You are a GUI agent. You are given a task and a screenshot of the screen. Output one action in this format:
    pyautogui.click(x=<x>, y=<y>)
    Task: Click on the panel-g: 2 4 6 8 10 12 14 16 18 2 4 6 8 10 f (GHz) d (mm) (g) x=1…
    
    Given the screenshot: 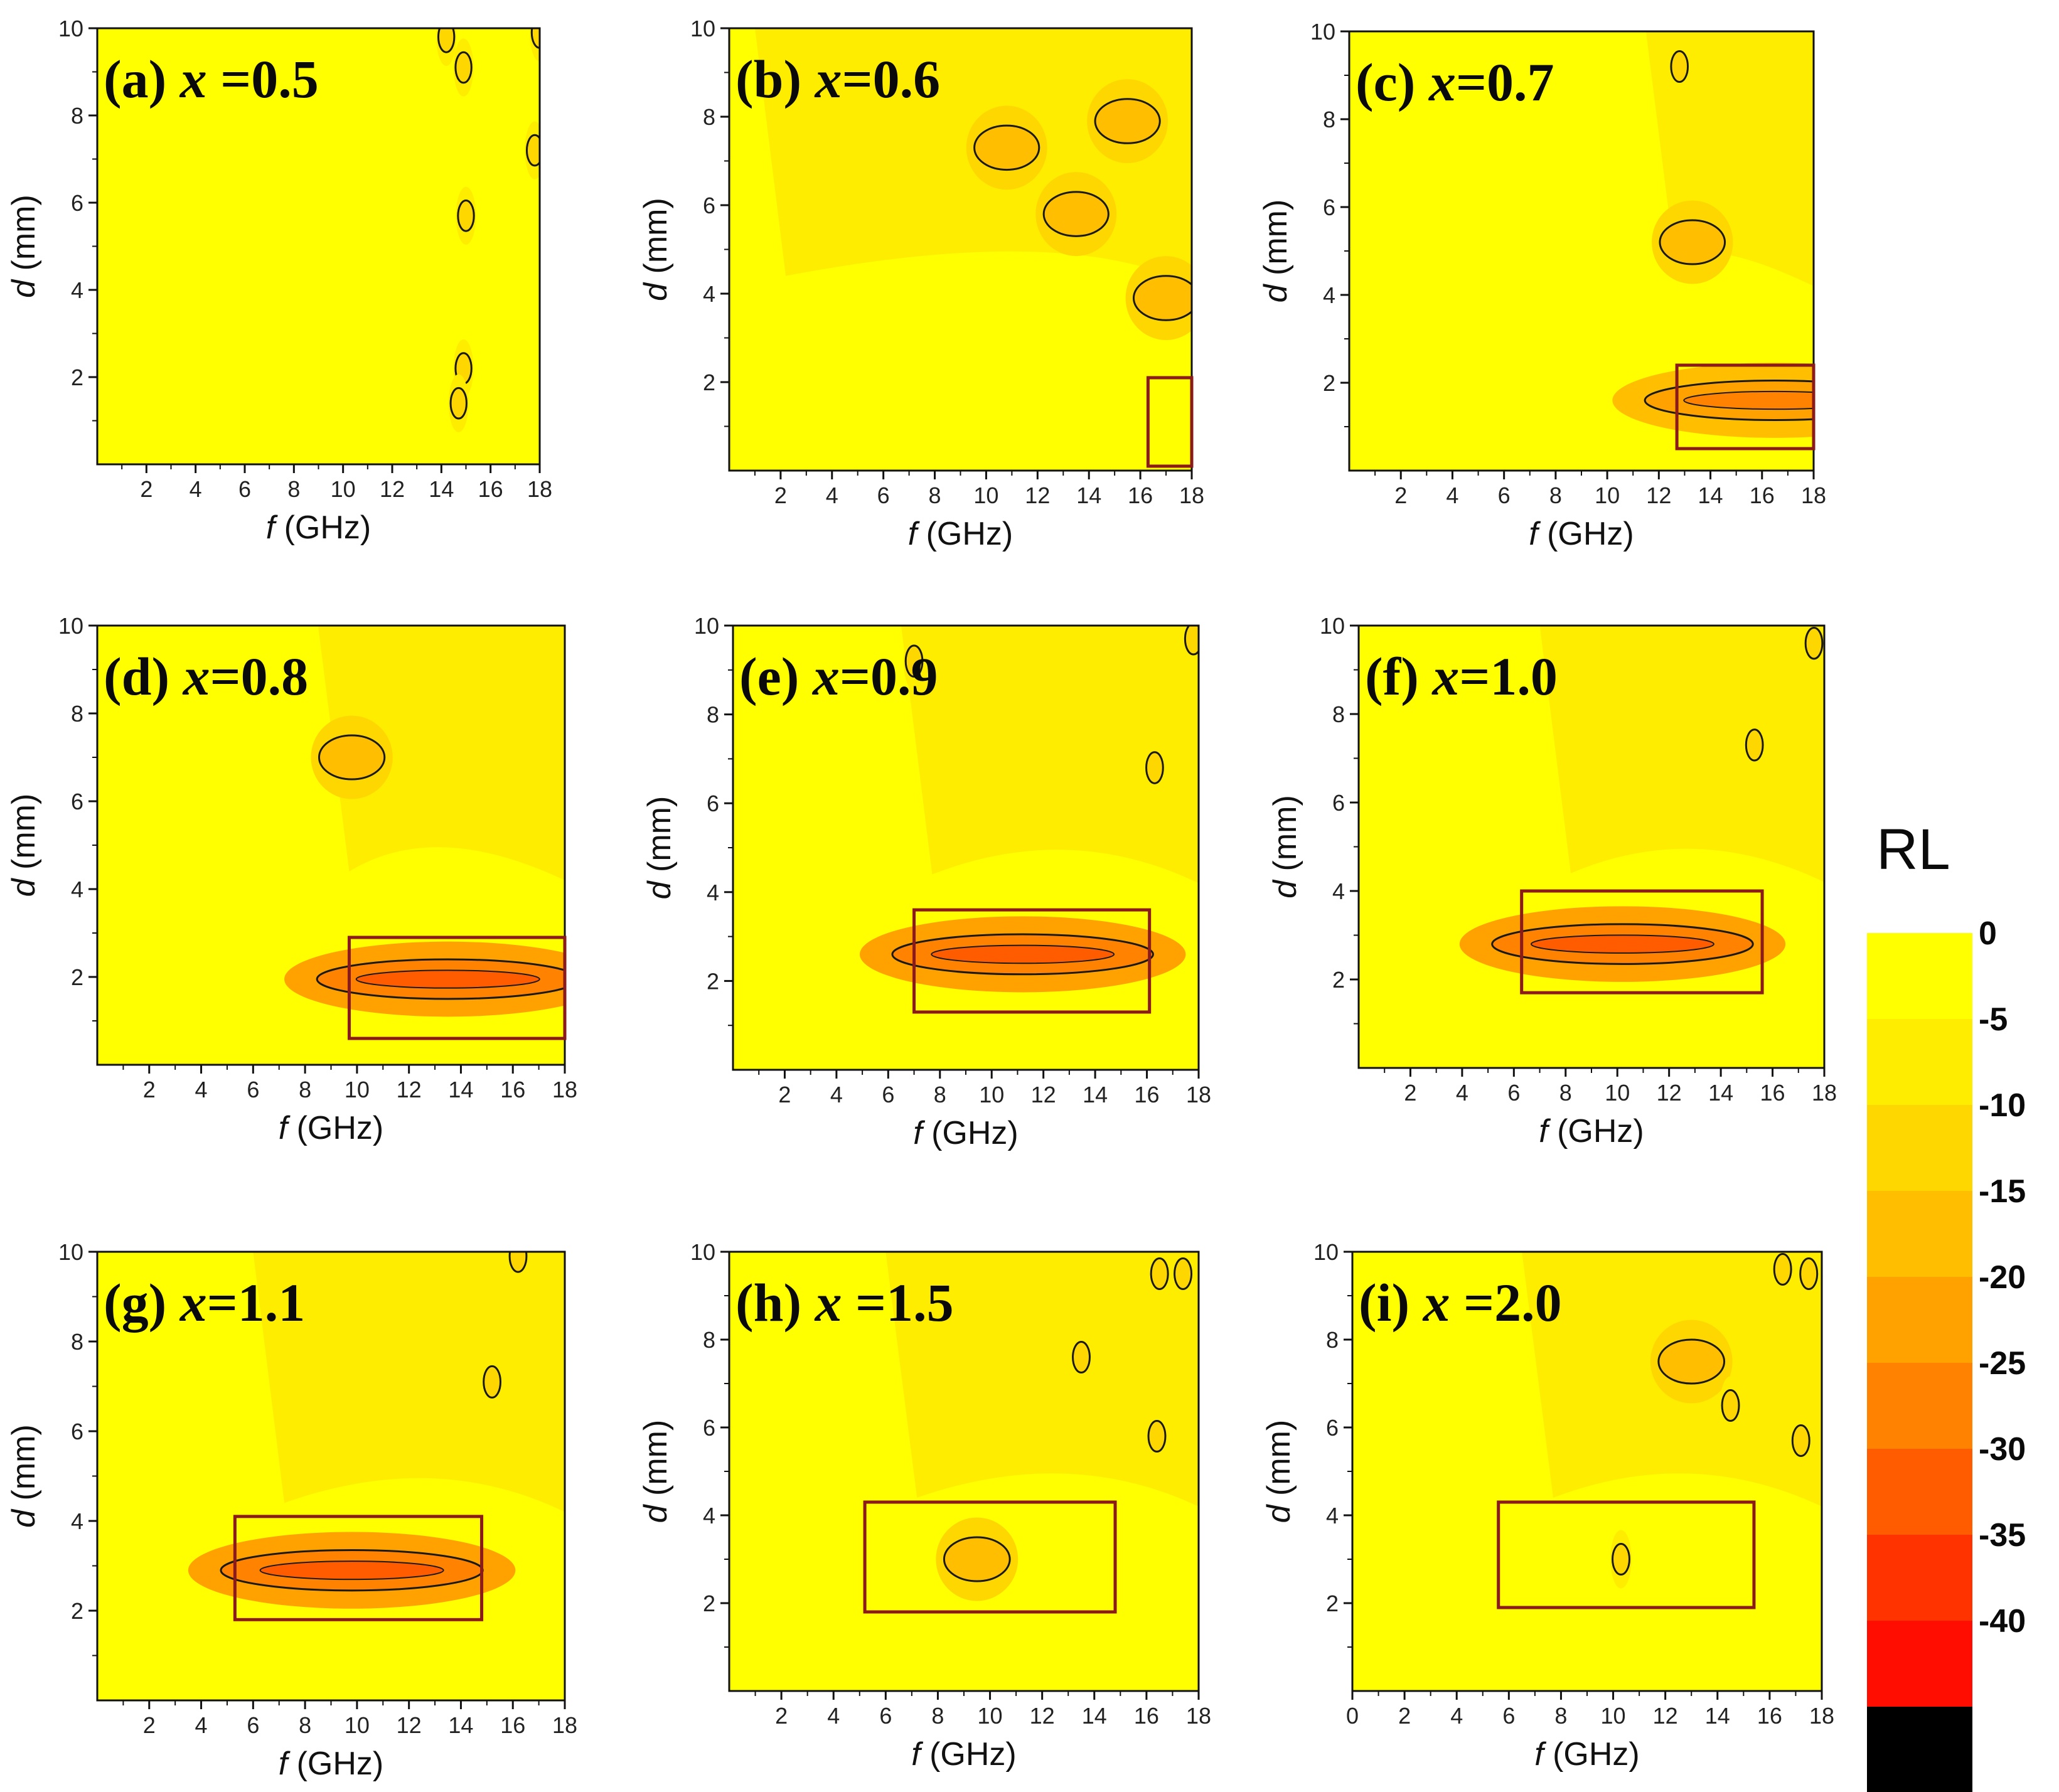 What is the action you would take?
    pyautogui.click(x=292, y=1510)
    